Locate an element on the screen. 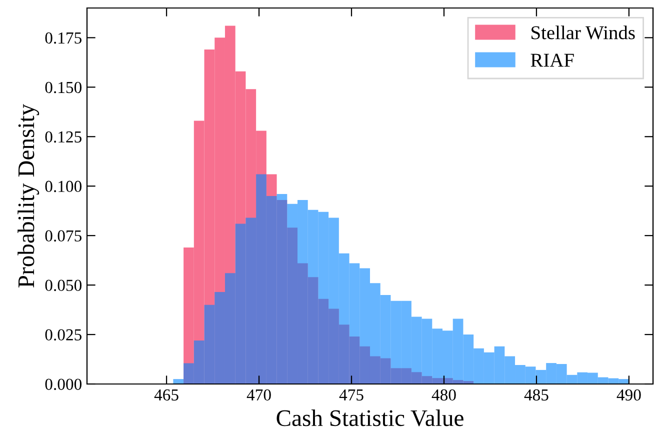 This screenshot has width=654, height=435. legend-label: Stellar Winds is located at coordinates (583, 33).